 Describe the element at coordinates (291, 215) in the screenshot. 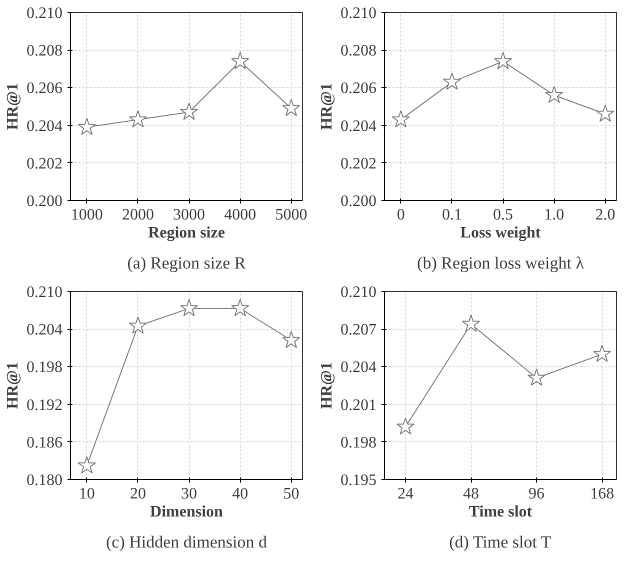

I see `x-tick-label: 5000` at that location.